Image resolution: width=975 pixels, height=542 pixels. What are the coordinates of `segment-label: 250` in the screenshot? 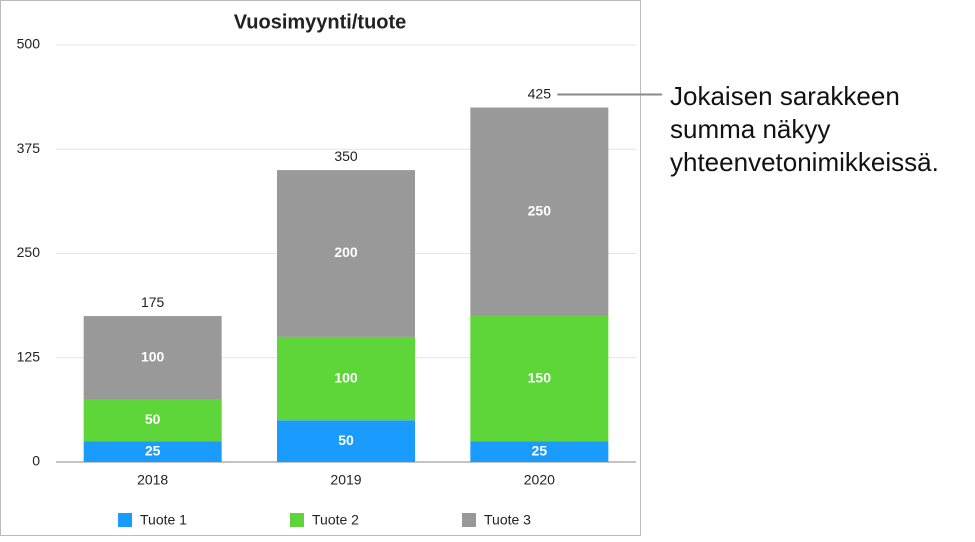 It's located at (540, 211).